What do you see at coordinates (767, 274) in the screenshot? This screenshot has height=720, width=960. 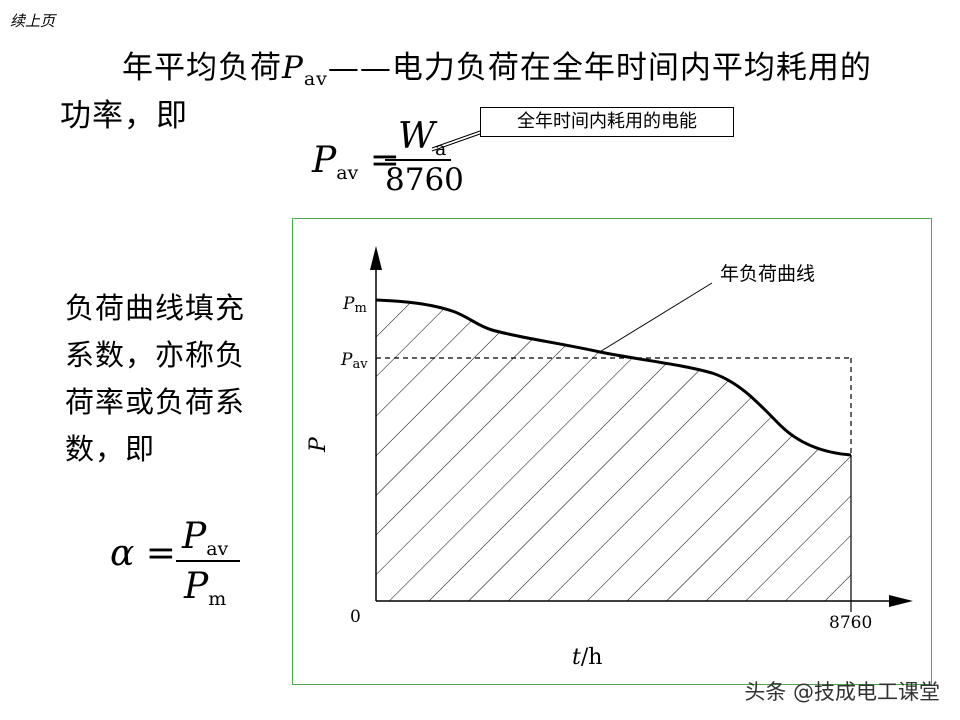 I see `curve-label: 年负荷曲线` at bounding box center [767, 274].